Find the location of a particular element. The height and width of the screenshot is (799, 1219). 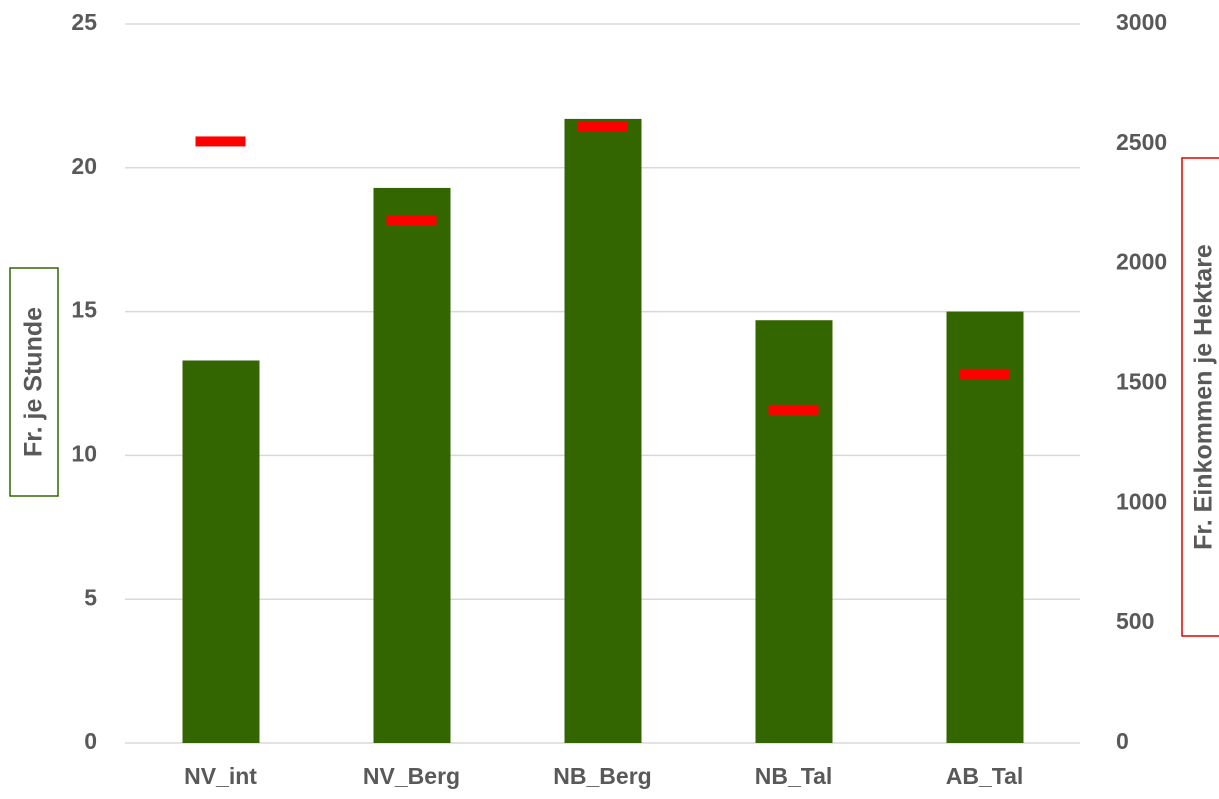

y2-tick-label: 0 is located at coordinates (1122, 741).